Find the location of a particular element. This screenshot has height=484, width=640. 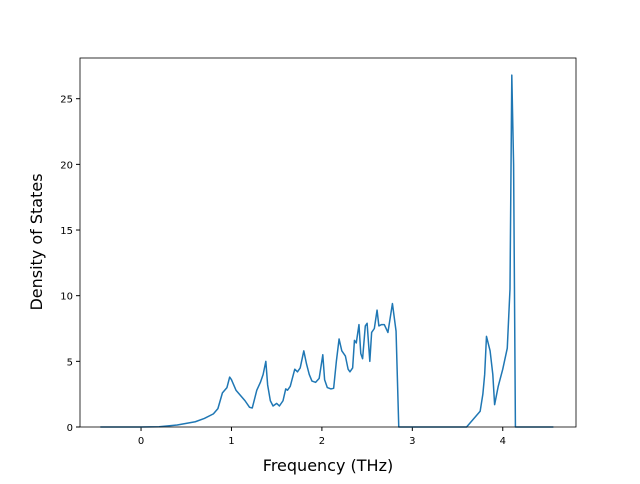

x-axis-label: Frequency (THz) is located at coordinates (328, 465).